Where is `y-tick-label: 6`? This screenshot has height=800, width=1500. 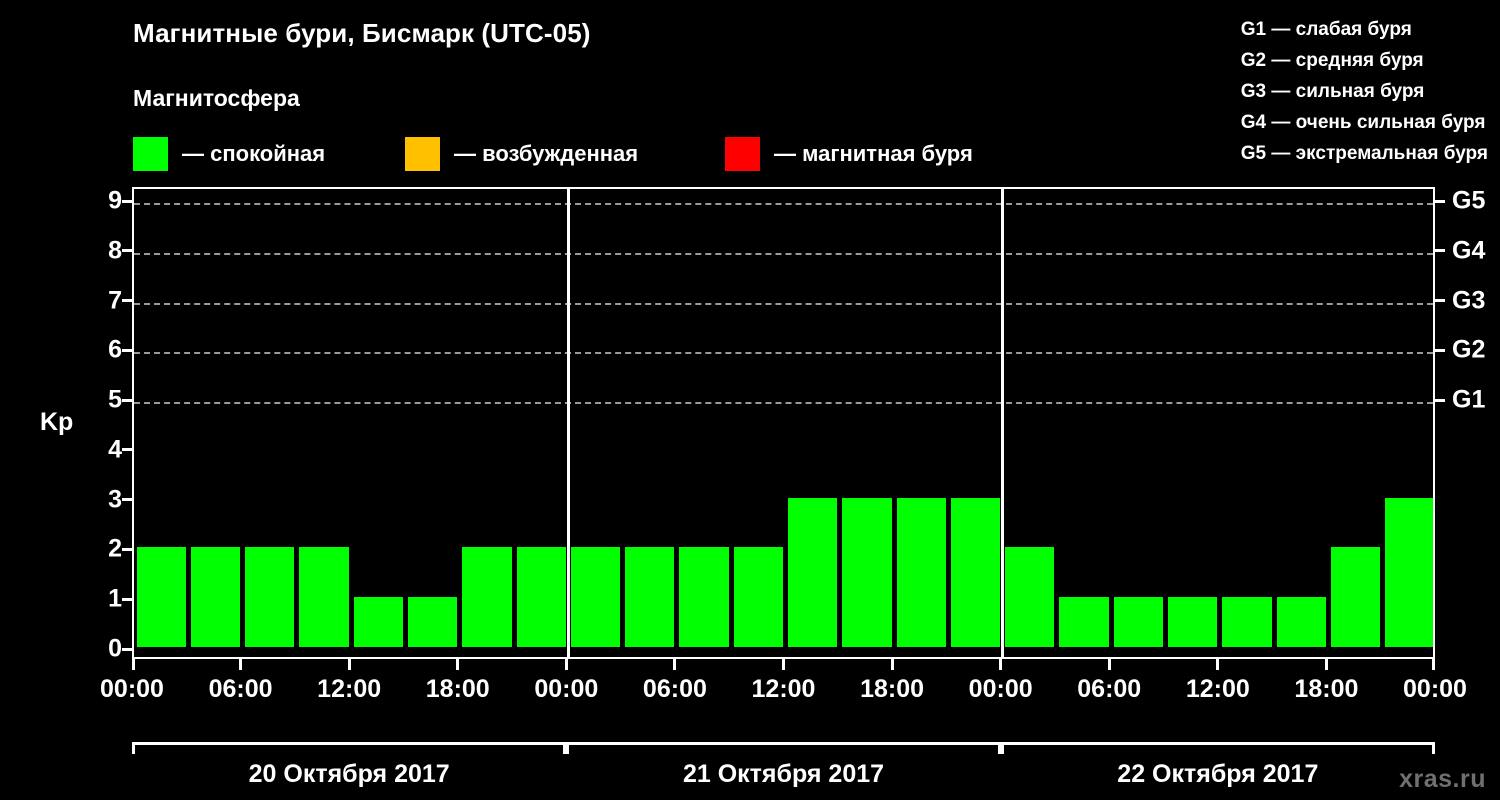 y-tick-label: 6 is located at coordinates (115, 349).